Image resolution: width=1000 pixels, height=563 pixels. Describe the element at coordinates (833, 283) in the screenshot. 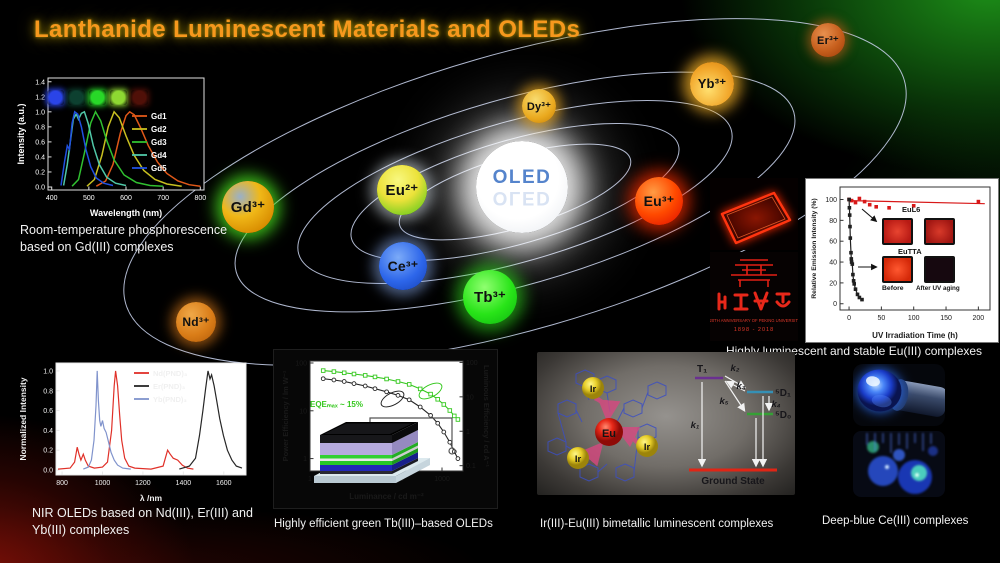

I see `svg-text: 20` at that location.